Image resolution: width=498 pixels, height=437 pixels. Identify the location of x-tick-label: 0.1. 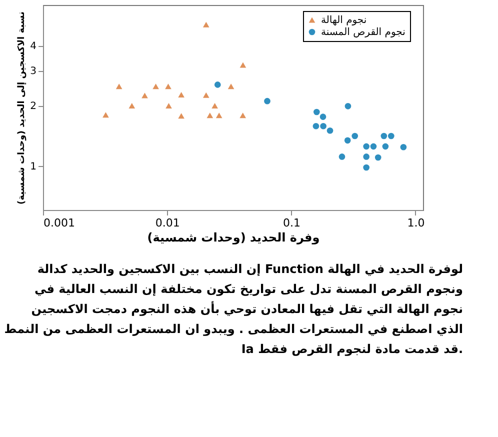
(292, 223).